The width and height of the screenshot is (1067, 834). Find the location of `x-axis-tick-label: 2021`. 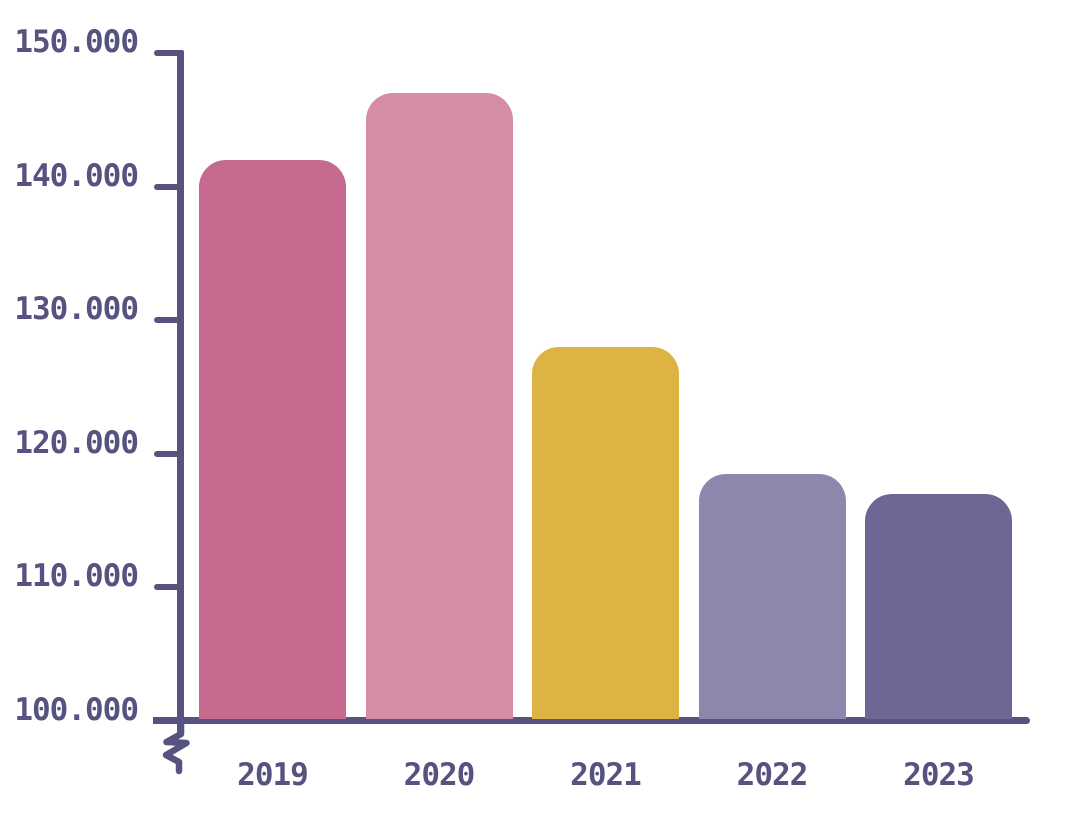

x-axis-tick-label: 2021 is located at coordinates (606, 775).